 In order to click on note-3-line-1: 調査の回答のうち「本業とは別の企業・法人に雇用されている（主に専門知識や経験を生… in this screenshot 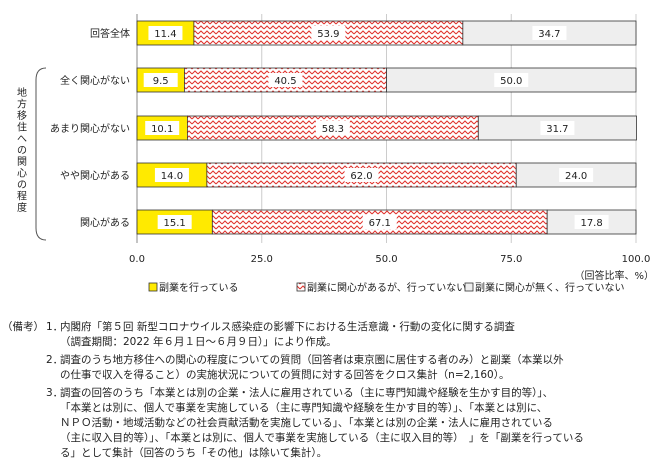, I will do `click(307, 393)`.